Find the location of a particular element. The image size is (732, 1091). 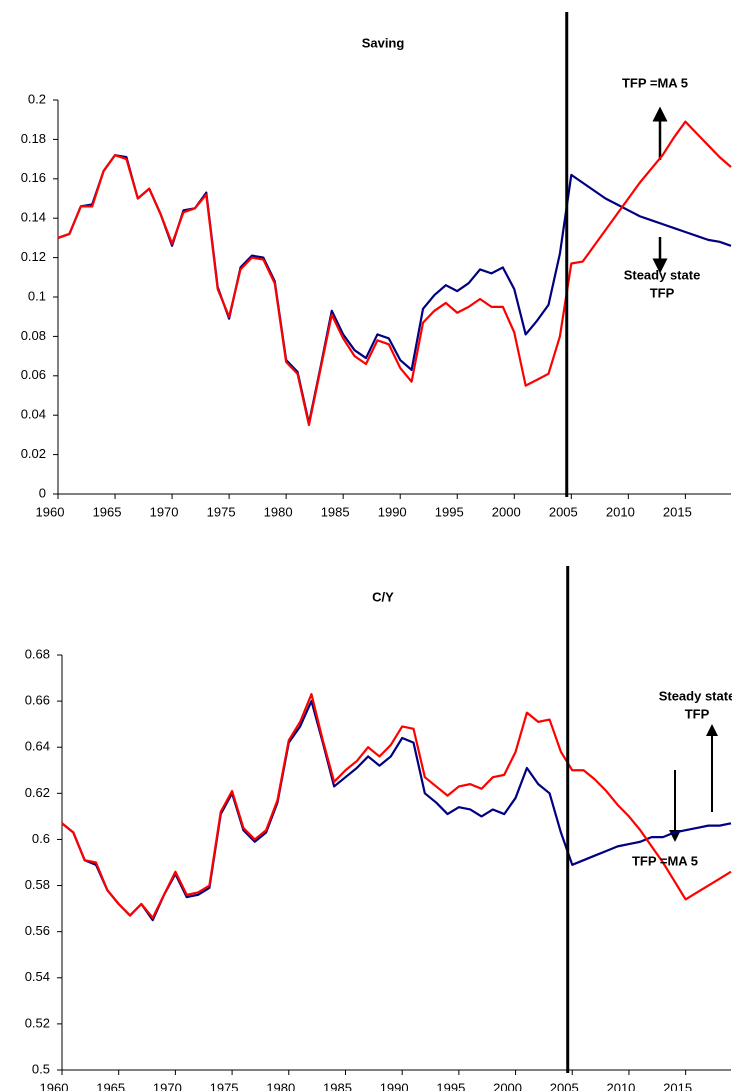

y-tick-label: 0.16 is located at coordinates (33, 177).